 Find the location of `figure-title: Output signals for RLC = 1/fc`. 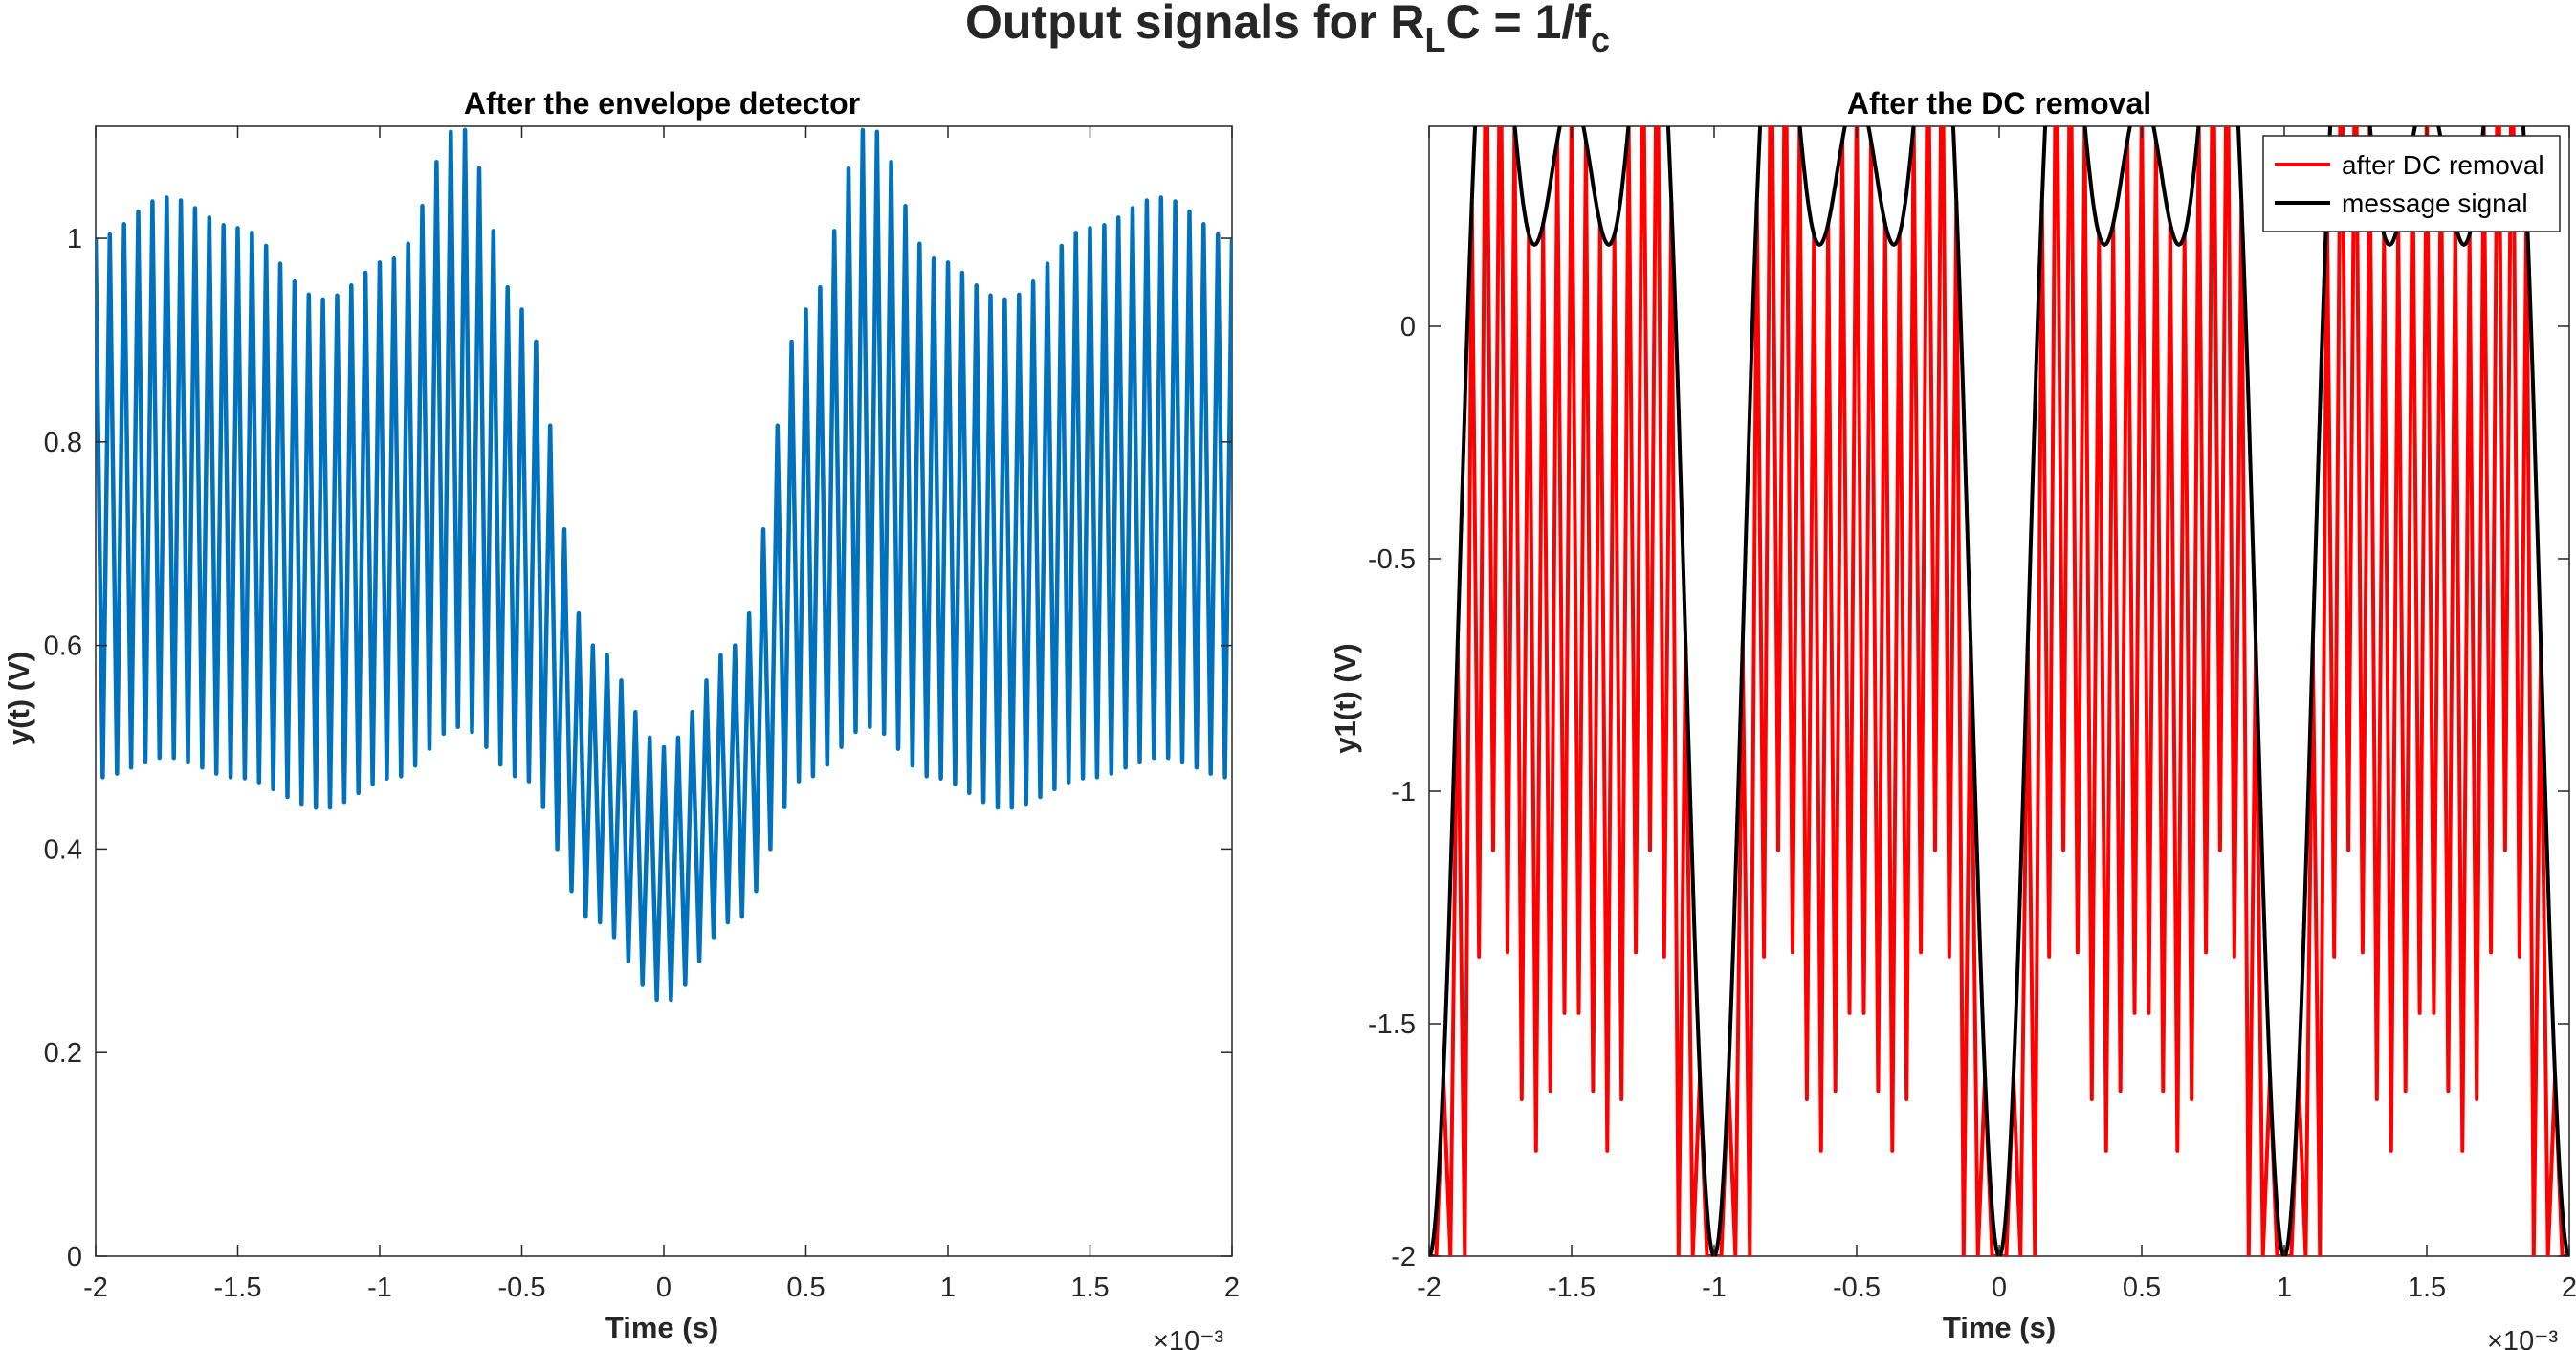

figure-title: Output signals for RLC = 1/fc is located at coordinates (1287, 29).